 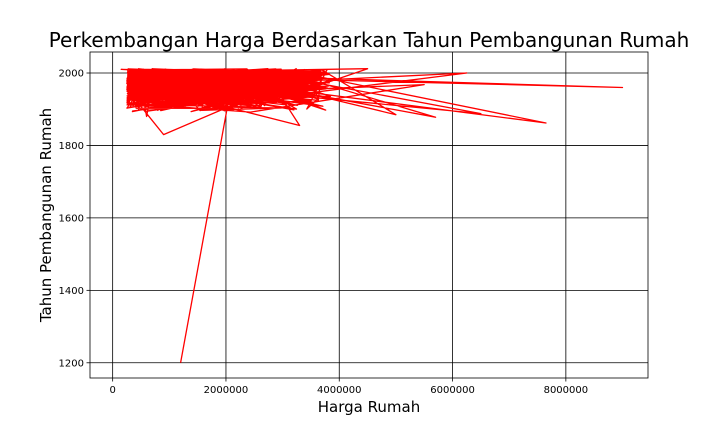 I want to click on x-tick-label: 0, so click(x=112, y=390).